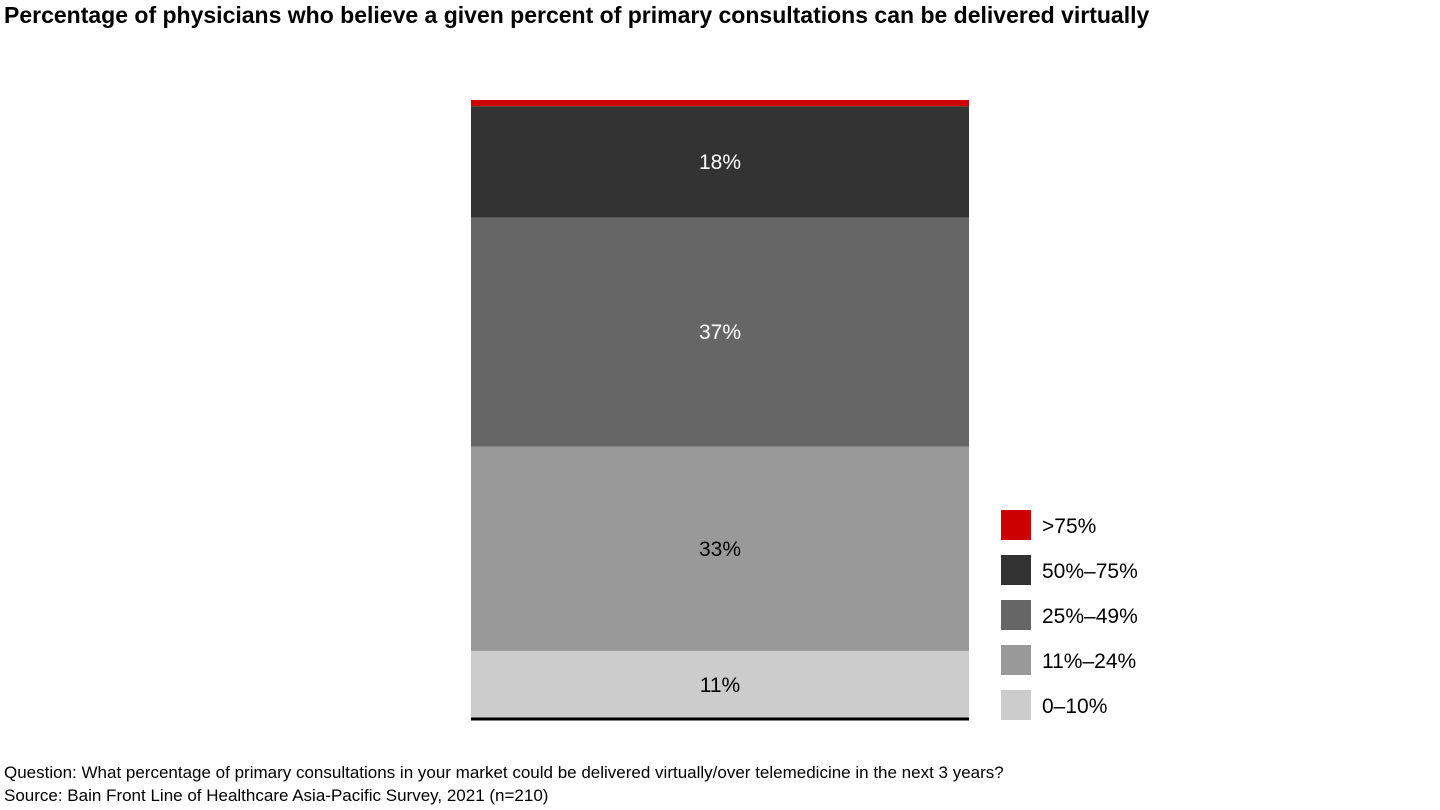  Describe the element at coordinates (1069, 526) in the screenshot. I see `legend-label-0: >75%` at that location.